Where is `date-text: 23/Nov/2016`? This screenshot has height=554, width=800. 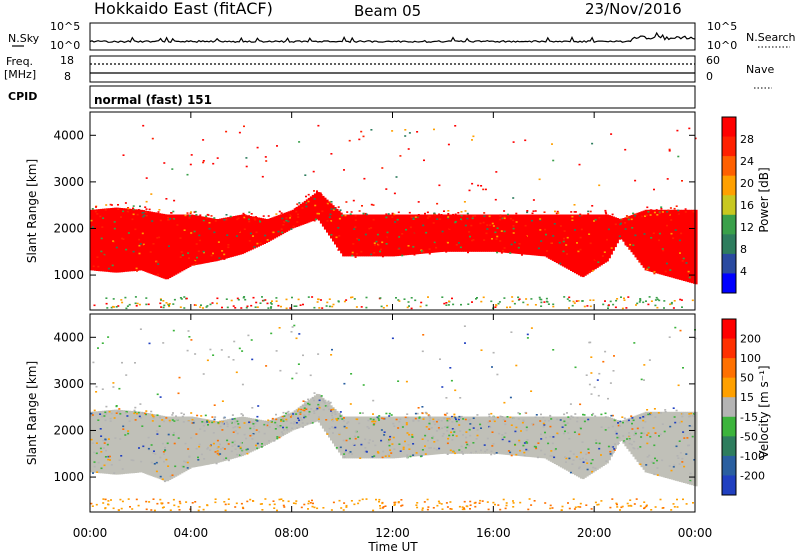 date-text: 23/Nov/2016 is located at coordinates (633, 9).